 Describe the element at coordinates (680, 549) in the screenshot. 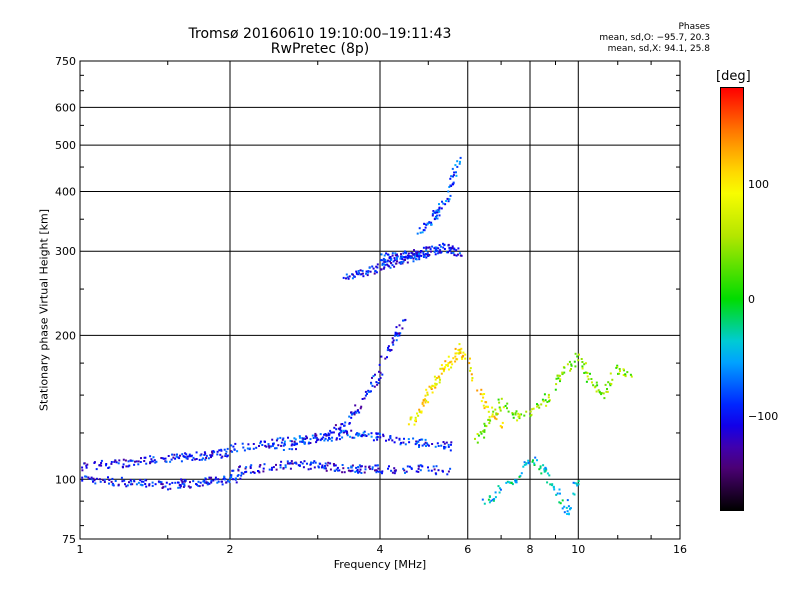

I see `x-tick-label: 16` at that location.